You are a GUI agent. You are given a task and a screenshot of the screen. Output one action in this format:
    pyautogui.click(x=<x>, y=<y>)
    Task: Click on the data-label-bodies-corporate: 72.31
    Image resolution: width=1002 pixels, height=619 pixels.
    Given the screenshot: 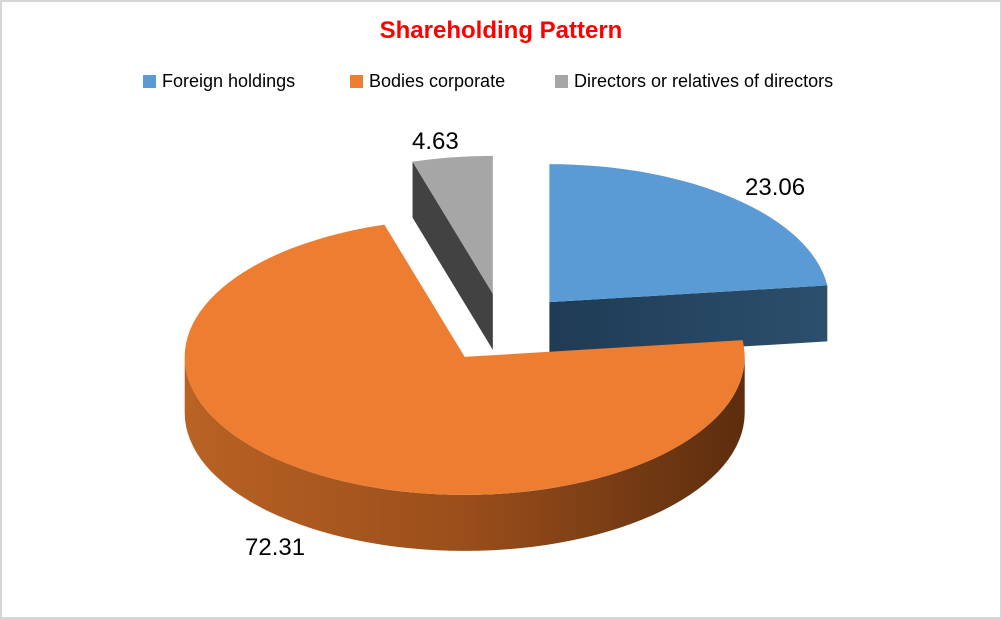 What is the action you would take?
    pyautogui.click(x=275, y=547)
    